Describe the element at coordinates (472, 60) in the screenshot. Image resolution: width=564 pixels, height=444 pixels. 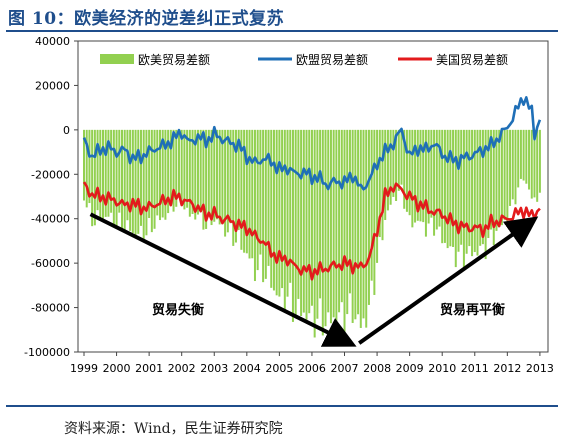
I see `legend-label: 美国贸易差额` at that location.